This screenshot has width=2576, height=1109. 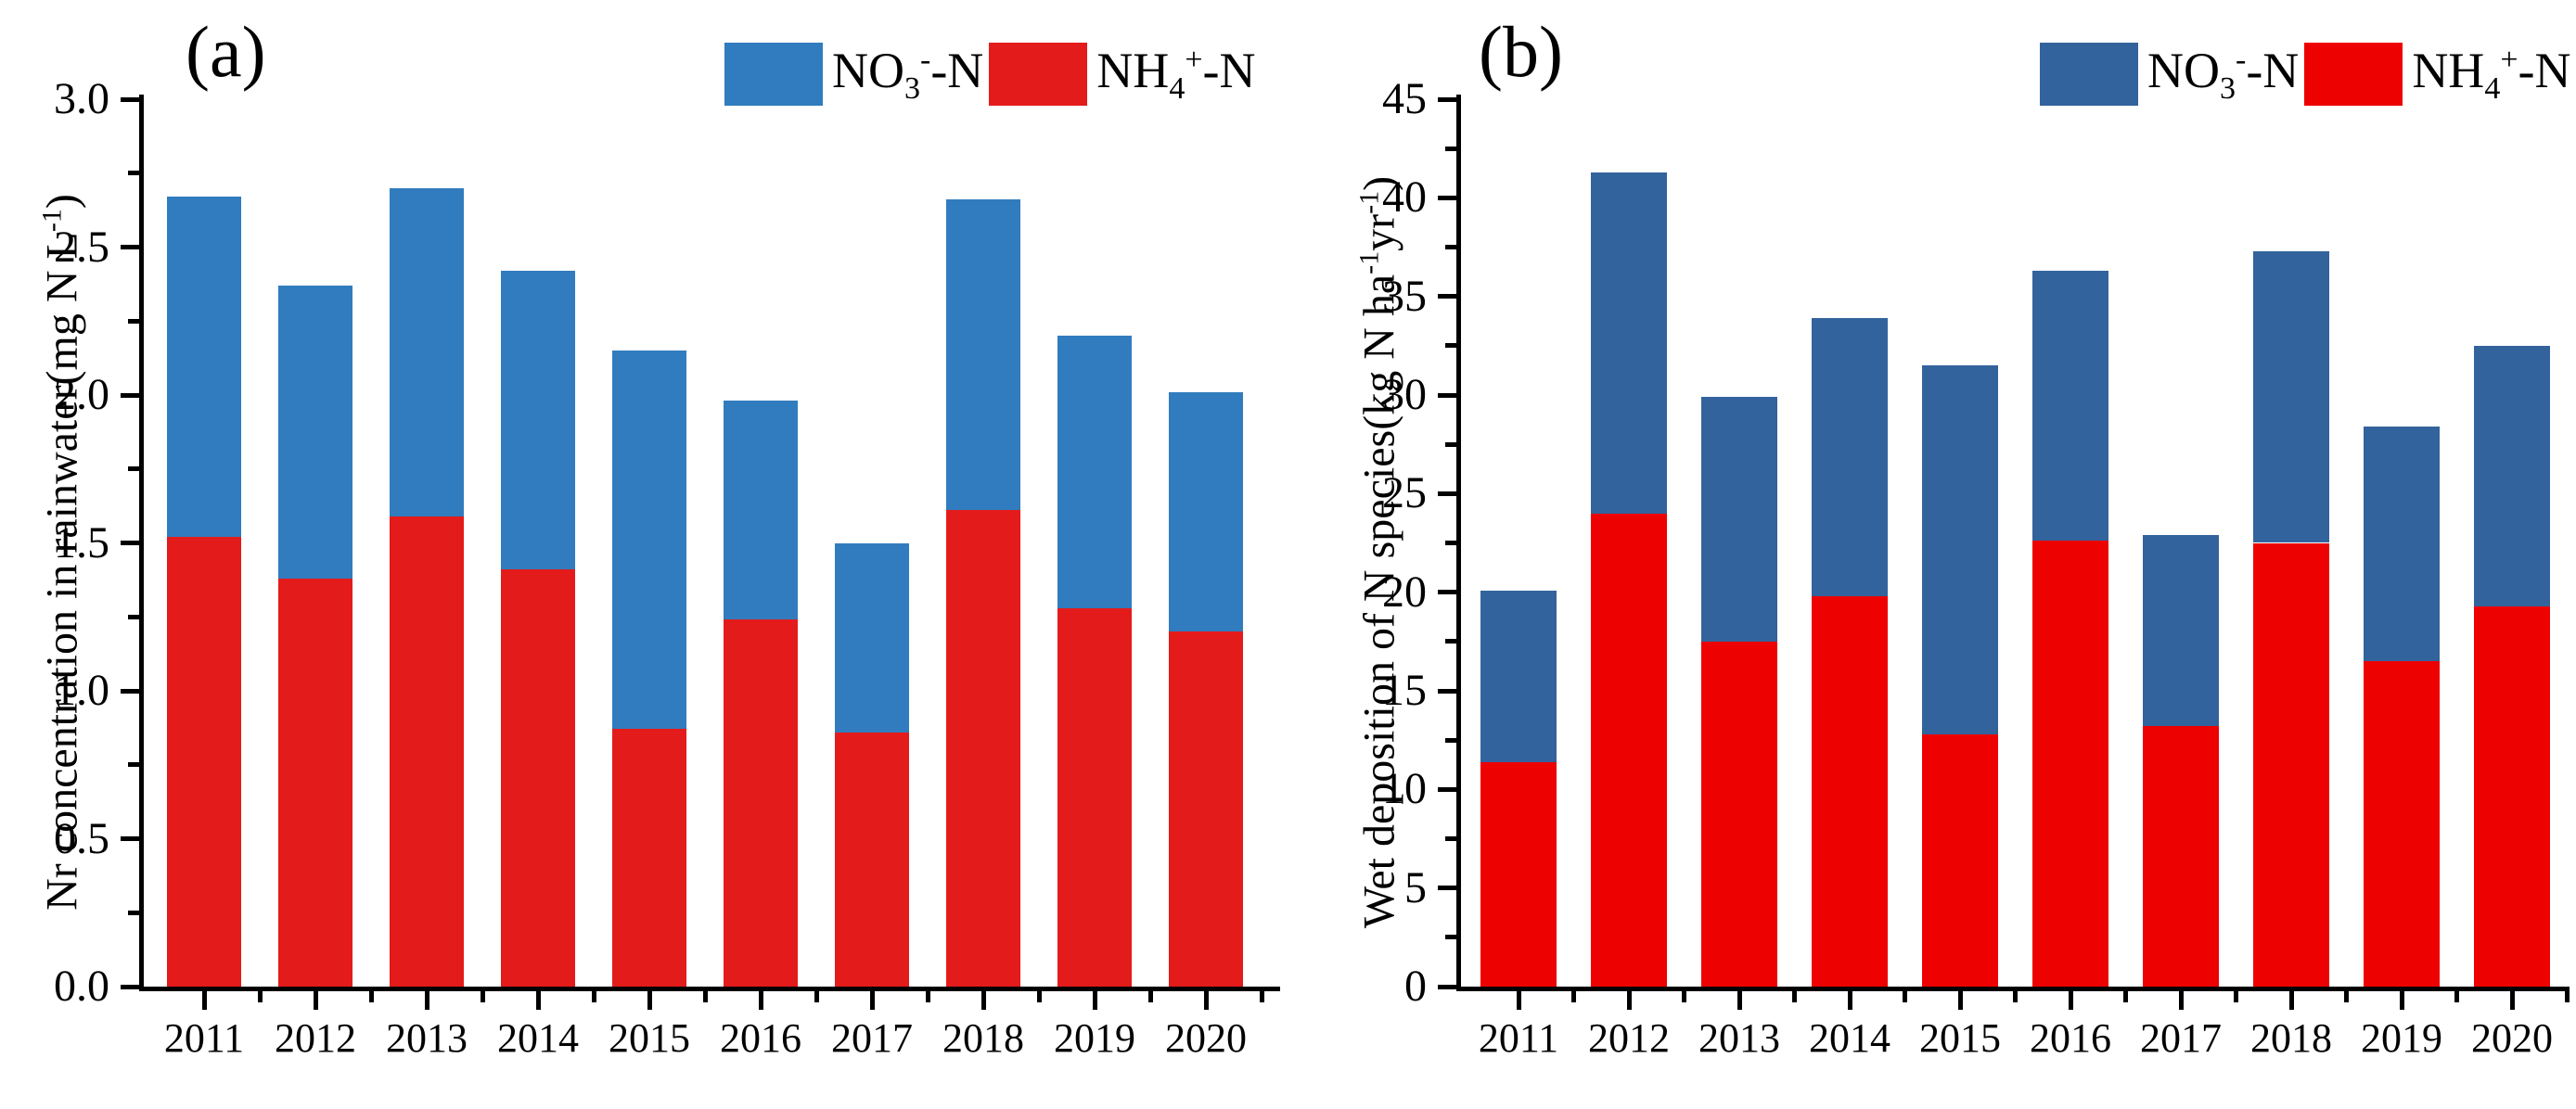 What do you see at coordinates (427, 751) in the screenshot?
I see `bar-2013-nh4n` at bounding box center [427, 751].